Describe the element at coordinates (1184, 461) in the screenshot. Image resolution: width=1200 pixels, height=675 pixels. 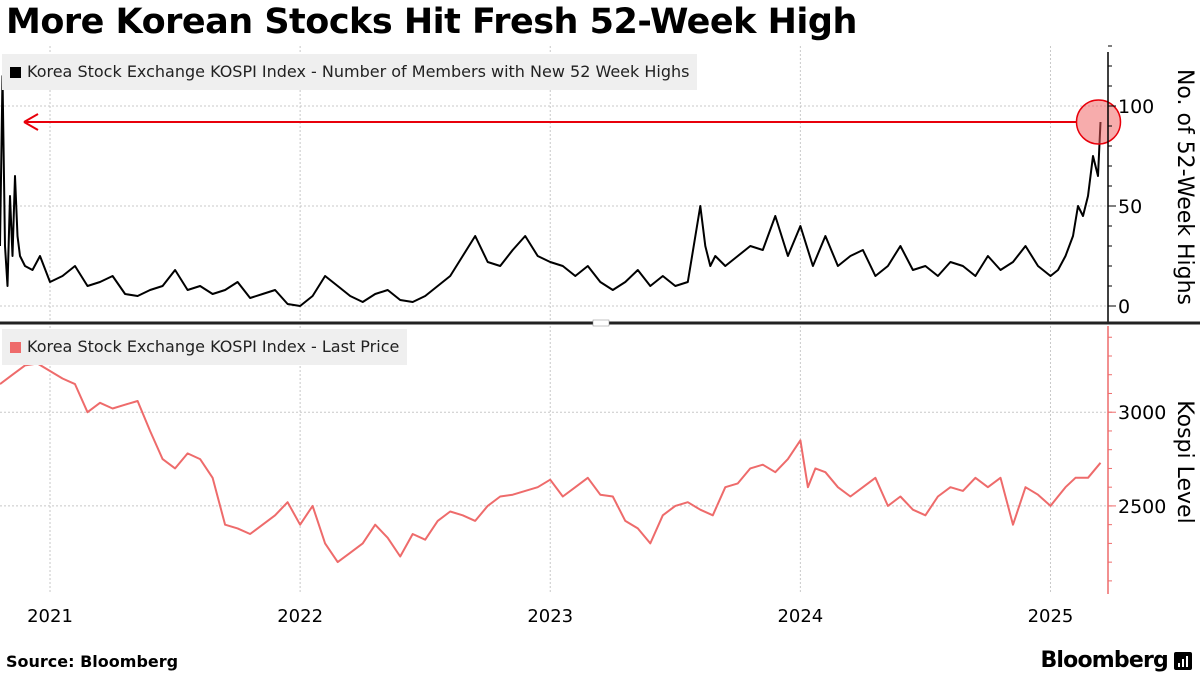
I see `bottom-yaxis-title: Kospi Level` at that location.